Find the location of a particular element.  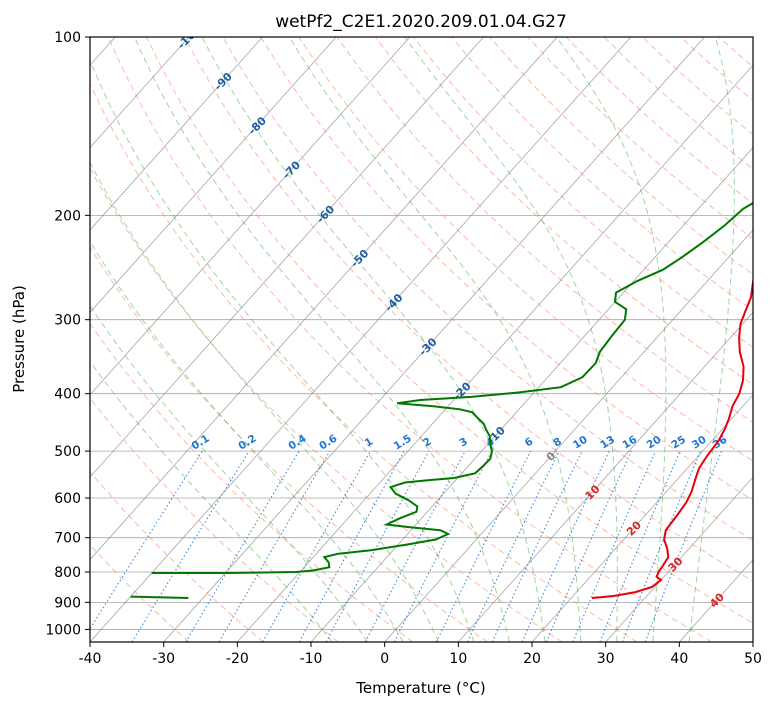

y-tick-label: 700 is located at coordinates (67, 539).